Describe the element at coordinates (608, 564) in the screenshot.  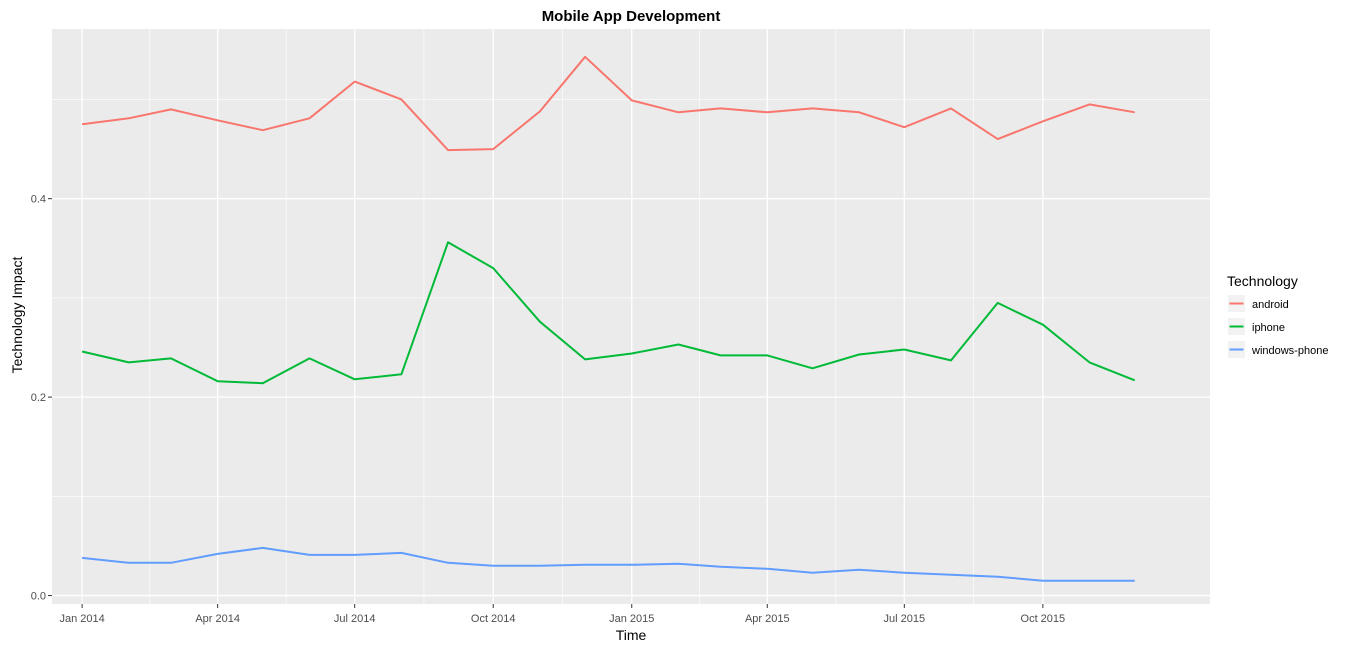
I see `series-line-windows-phone` at that location.